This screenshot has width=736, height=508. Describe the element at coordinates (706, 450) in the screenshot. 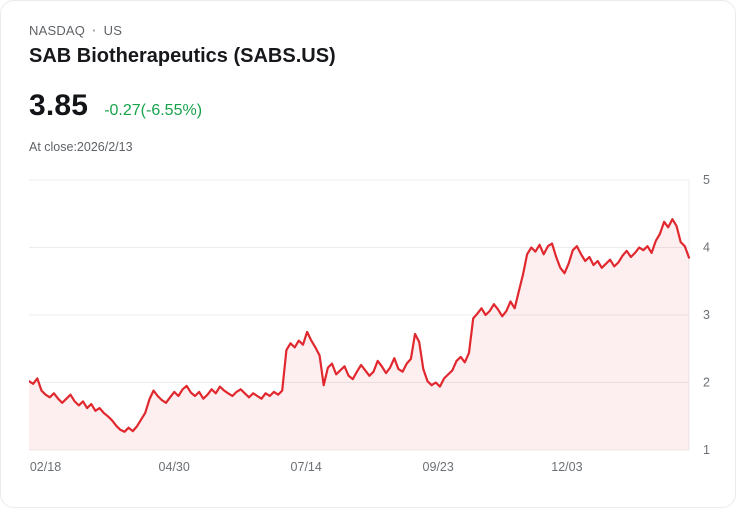

I see `y-axis-tick-label: 1` at that location.